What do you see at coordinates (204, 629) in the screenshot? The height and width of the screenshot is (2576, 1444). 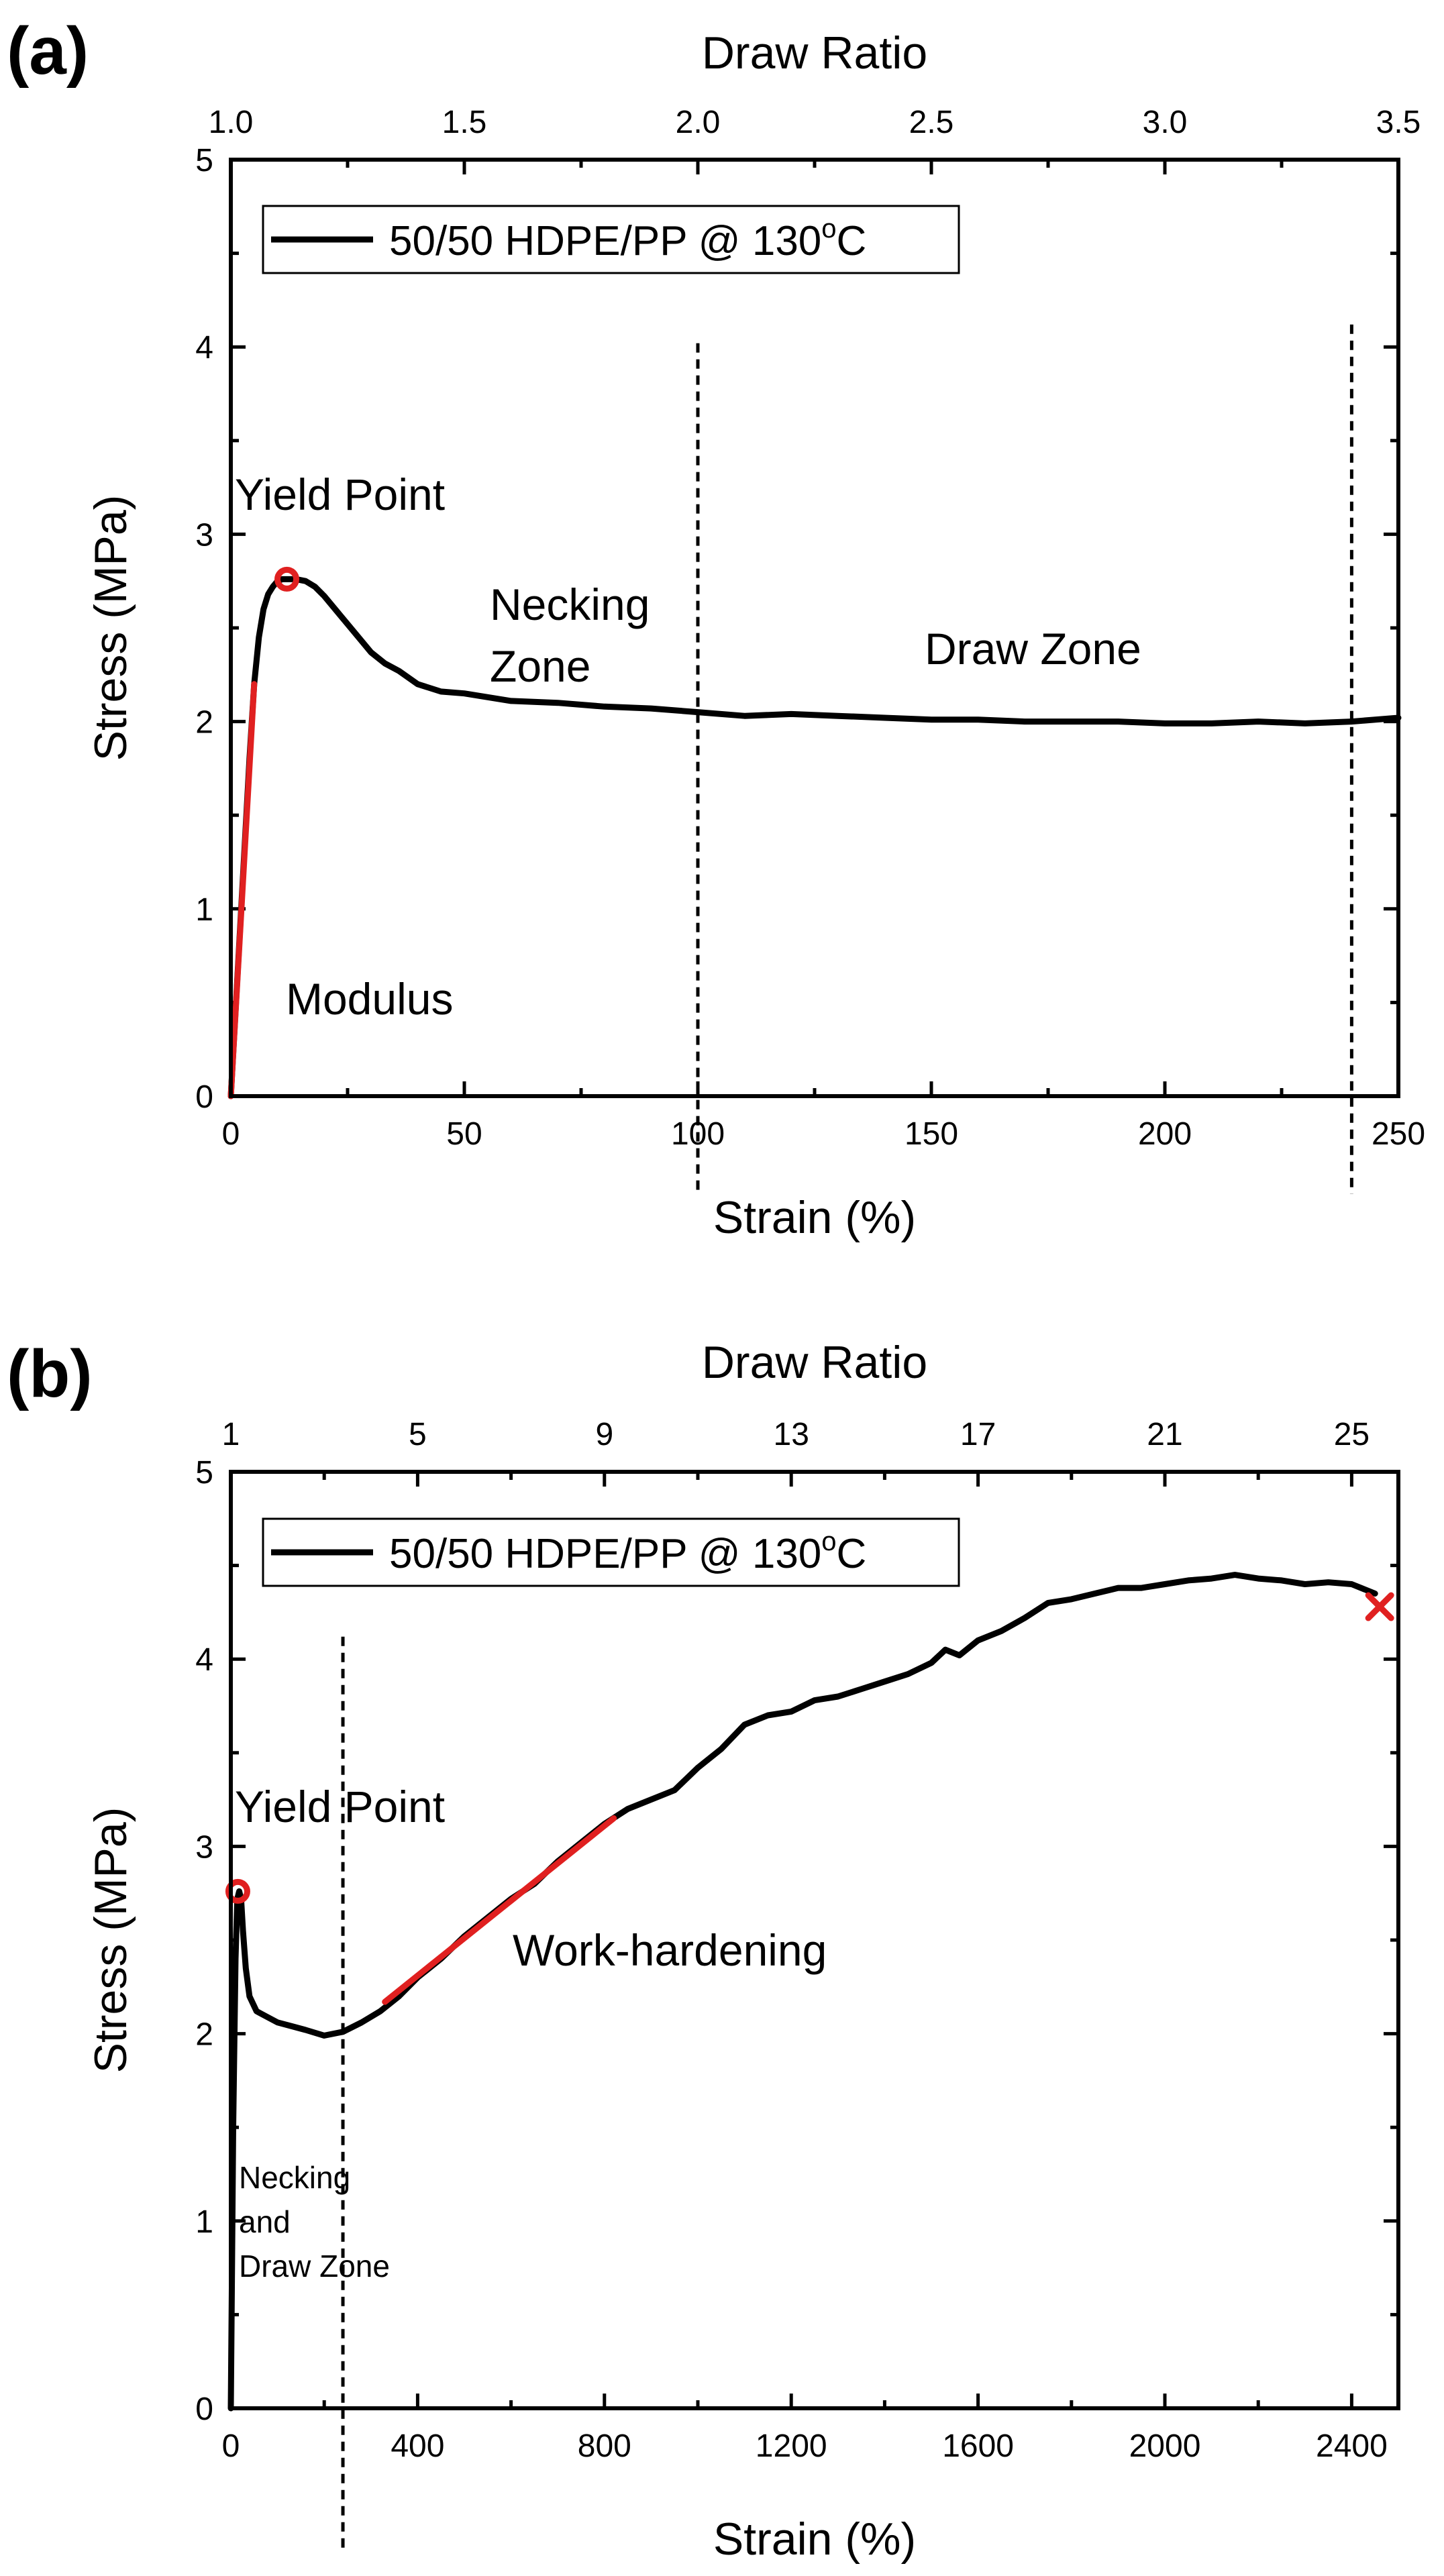 I see `y-tick-labels-a: 0 1 2 3 4 5` at bounding box center [204, 629].